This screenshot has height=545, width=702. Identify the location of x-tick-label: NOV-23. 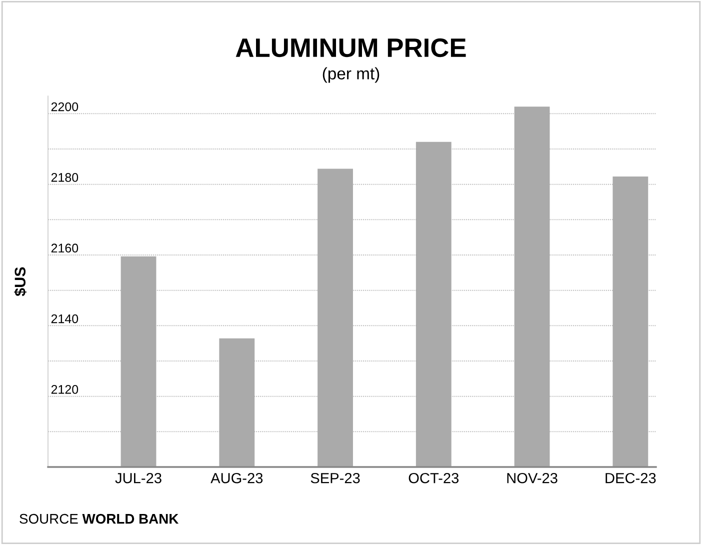
(532, 478).